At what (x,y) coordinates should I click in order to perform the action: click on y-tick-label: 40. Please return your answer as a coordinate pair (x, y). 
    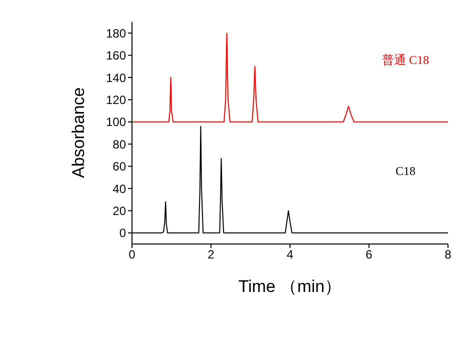
    Looking at the image, I should click on (119, 189).